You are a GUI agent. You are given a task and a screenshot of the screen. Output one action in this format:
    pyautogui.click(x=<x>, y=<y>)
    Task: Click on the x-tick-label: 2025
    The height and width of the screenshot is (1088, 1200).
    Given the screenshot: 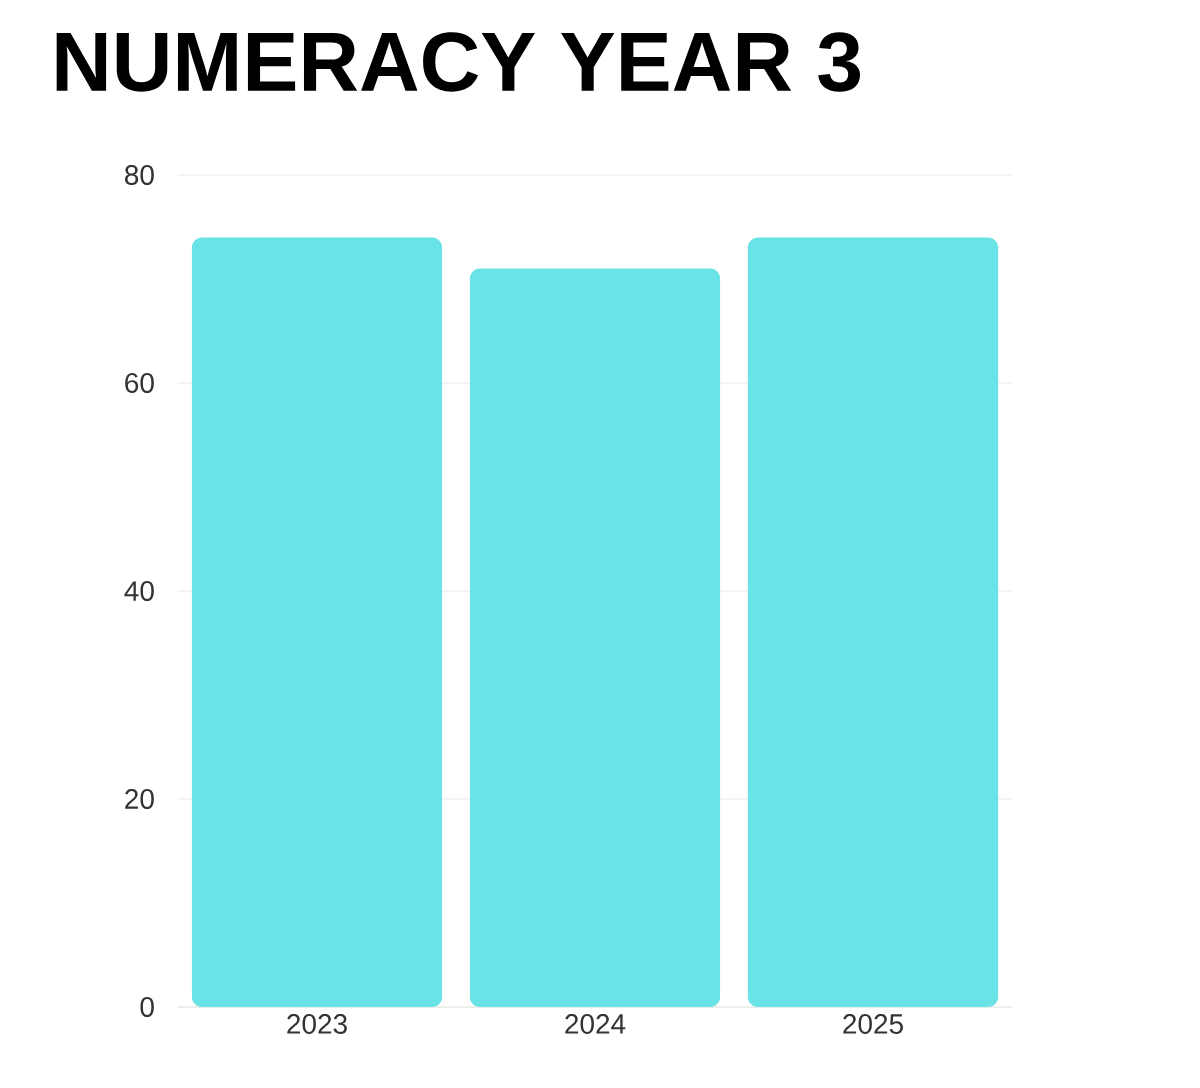 What is the action you would take?
    pyautogui.click(x=873, y=1024)
    